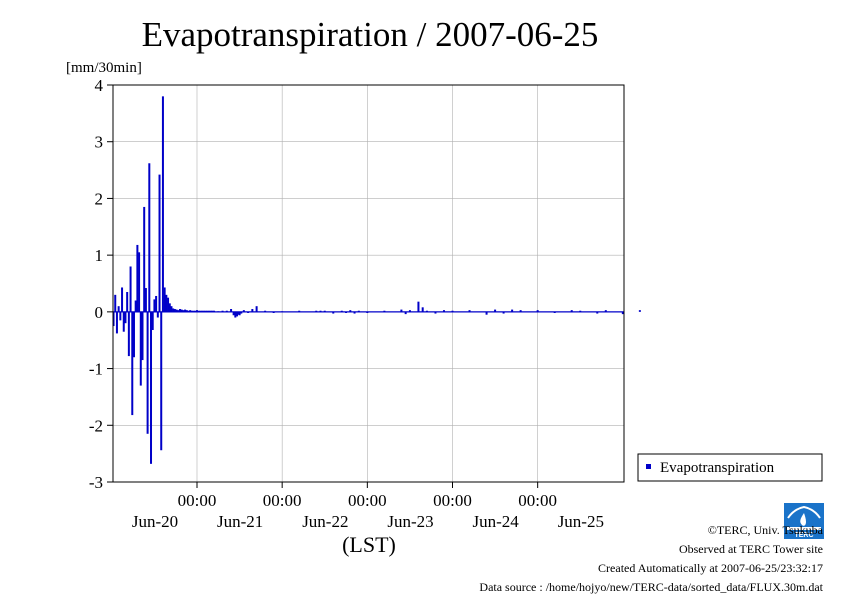 This screenshot has width=842, height=597. I want to click on x-axis-label: (LST), so click(369, 544).